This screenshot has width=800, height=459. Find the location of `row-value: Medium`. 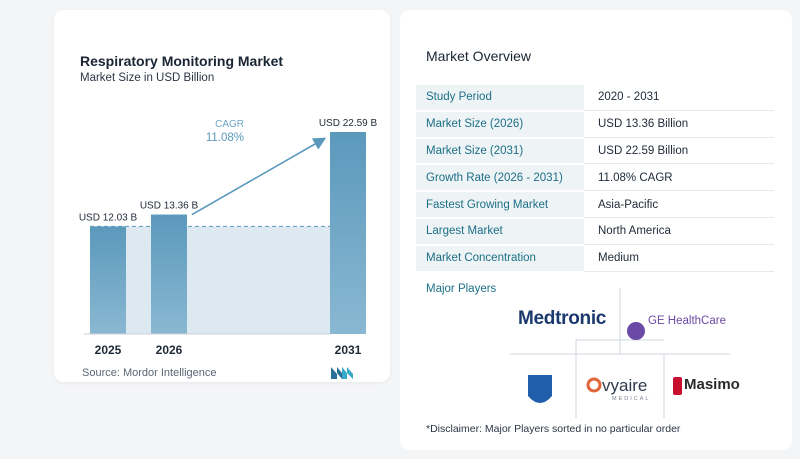

row-value: Medium is located at coordinates (679, 259).